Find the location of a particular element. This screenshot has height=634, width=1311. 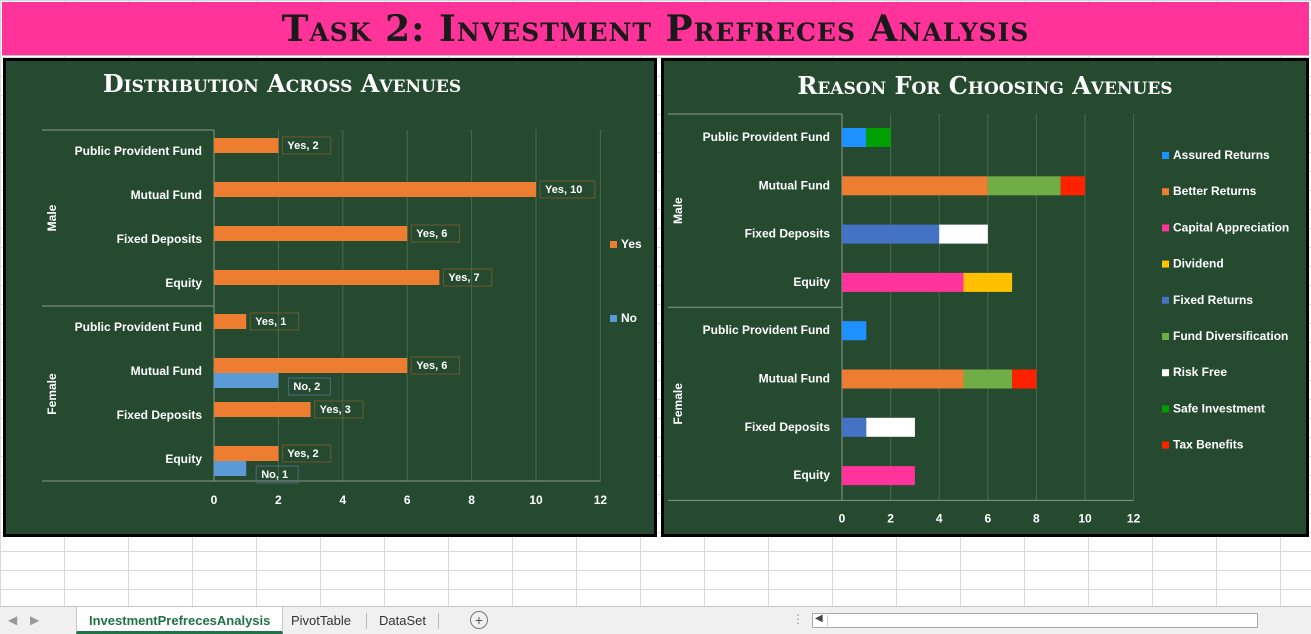

sheet-title: Task 2: Investment Prefreces Analysis is located at coordinates (655, 28).